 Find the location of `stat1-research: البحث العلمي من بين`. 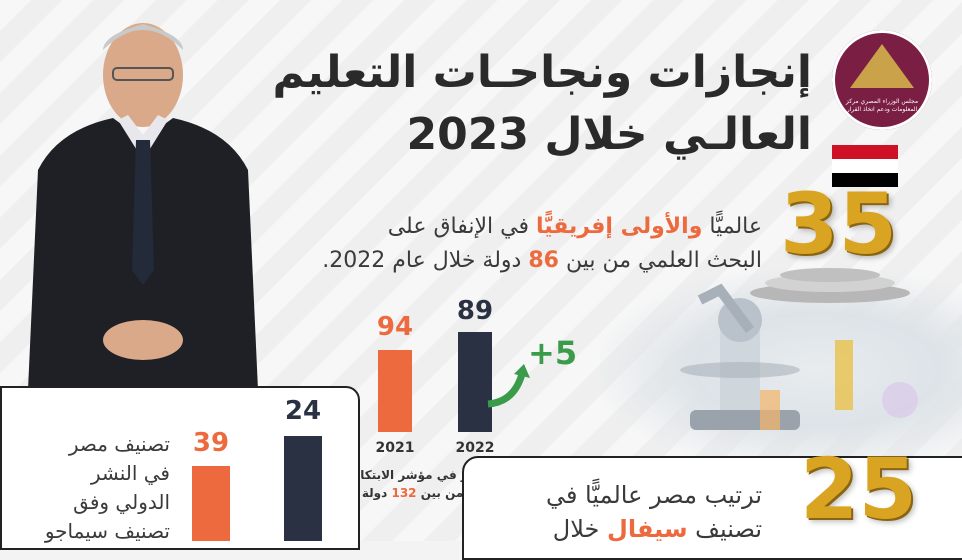

stat1-research: البحث العلمي من بين is located at coordinates (660, 260).